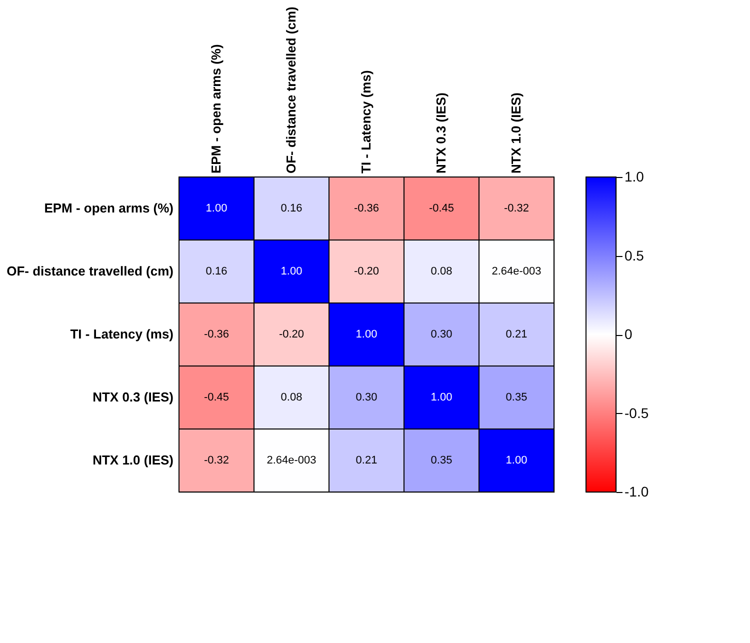 The height and width of the screenshot is (643, 750). I want to click on color-bar-label: -0.5, so click(636, 412).